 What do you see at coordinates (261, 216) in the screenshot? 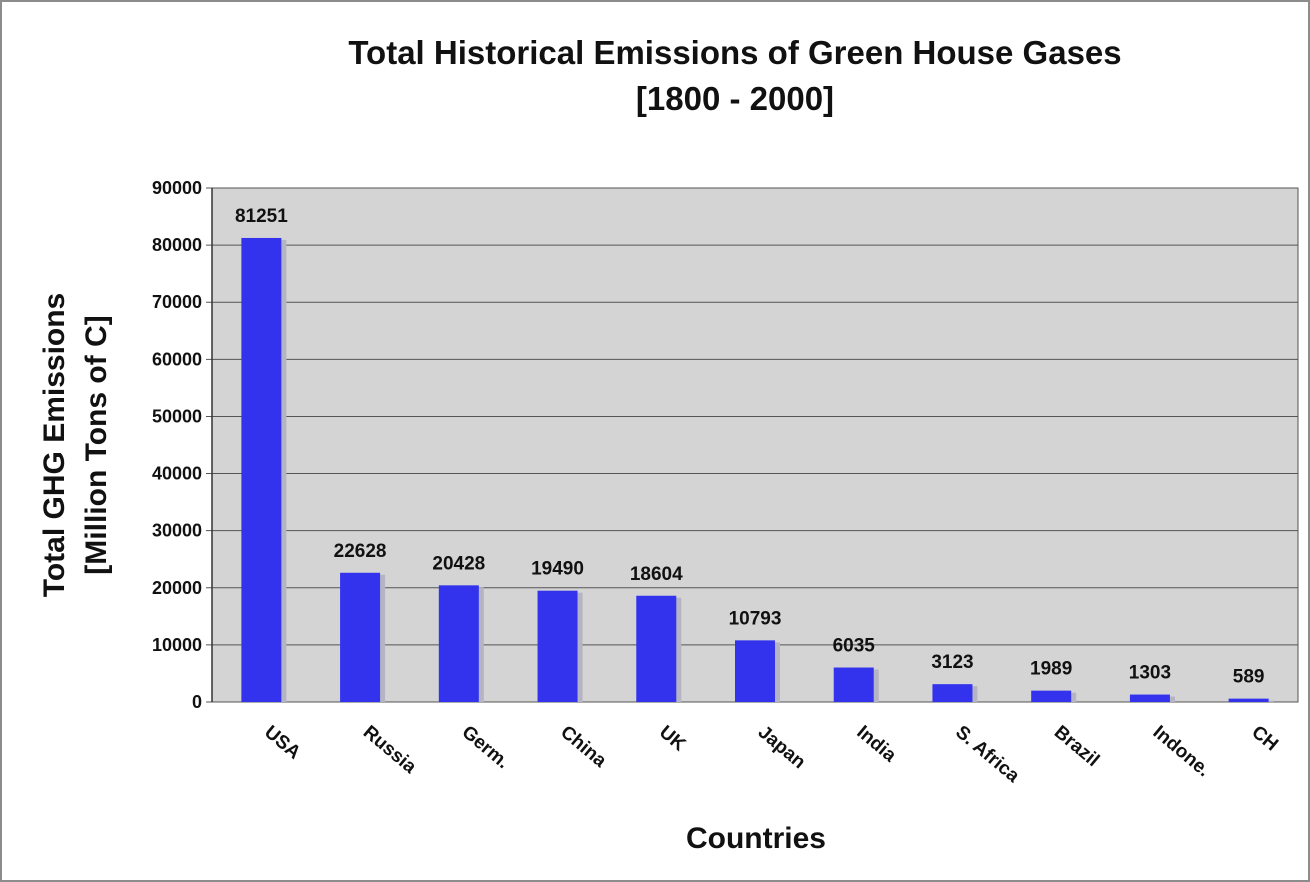
I see `data-label: 81251` at bounding box center [261, 216].